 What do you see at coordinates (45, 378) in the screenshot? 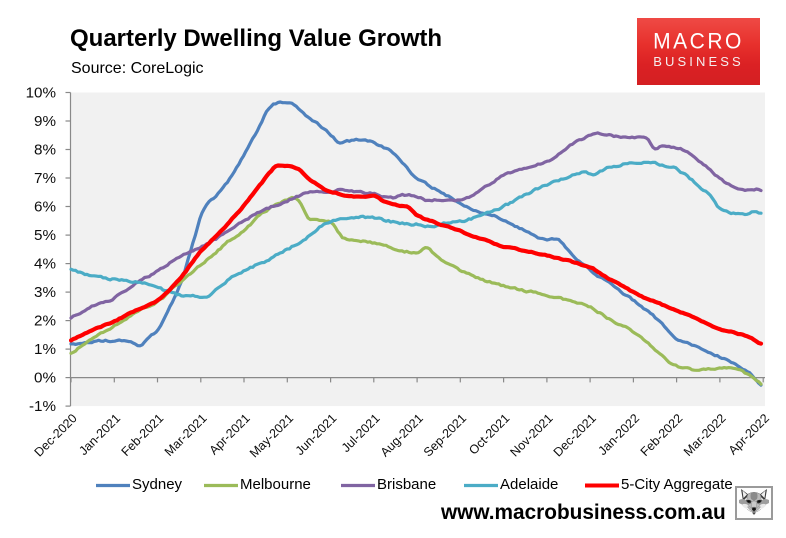
I see `svg-text: 0%` at bounding box center [45, 378].